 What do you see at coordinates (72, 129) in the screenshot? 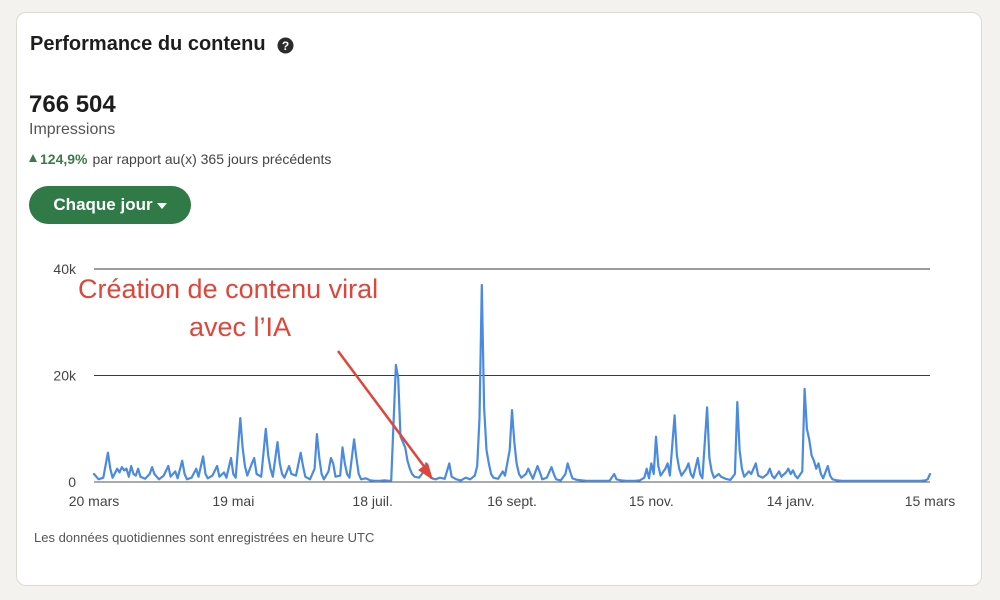
I see `impressions-label: Impressions` at bounding box center [72, 129].